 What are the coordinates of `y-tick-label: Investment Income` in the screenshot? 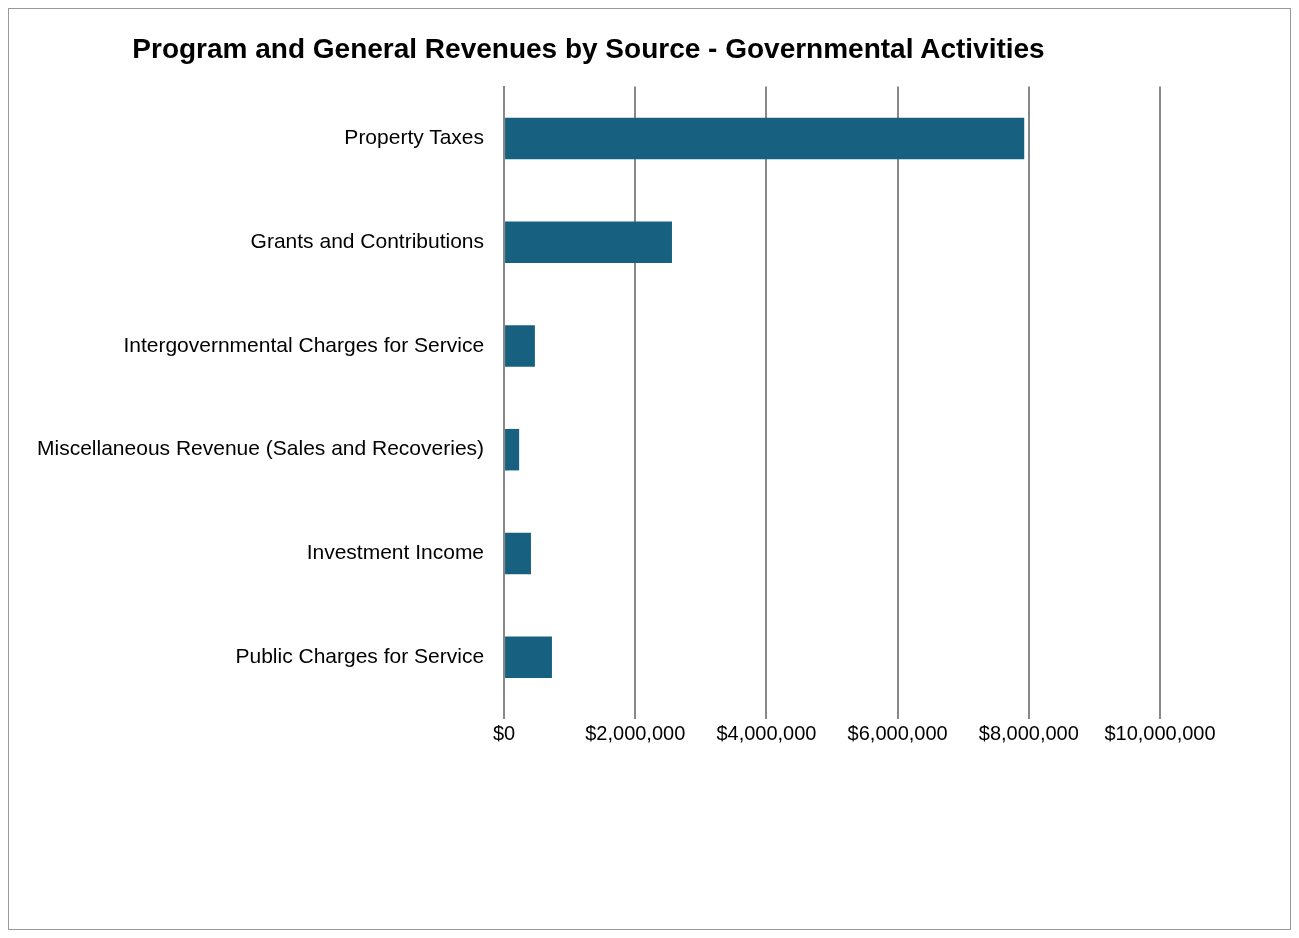 It's located at (395, 552).